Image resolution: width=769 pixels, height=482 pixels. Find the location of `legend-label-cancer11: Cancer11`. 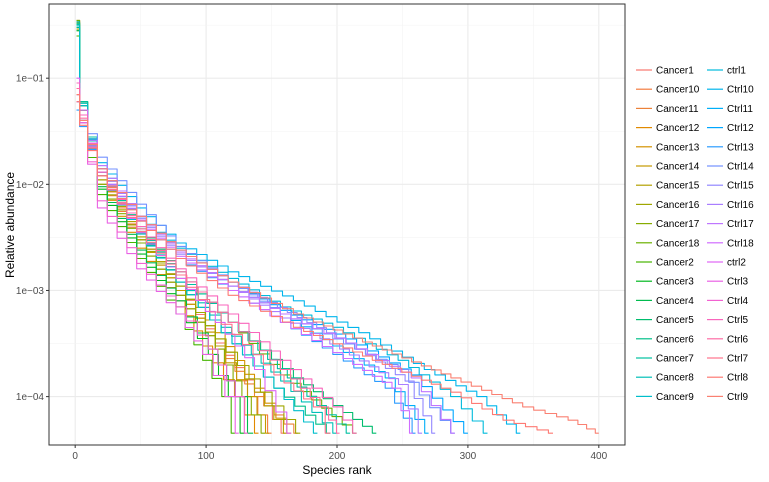

legend-label-cancer11: Cancer11 is located at coordinates (677, 109).